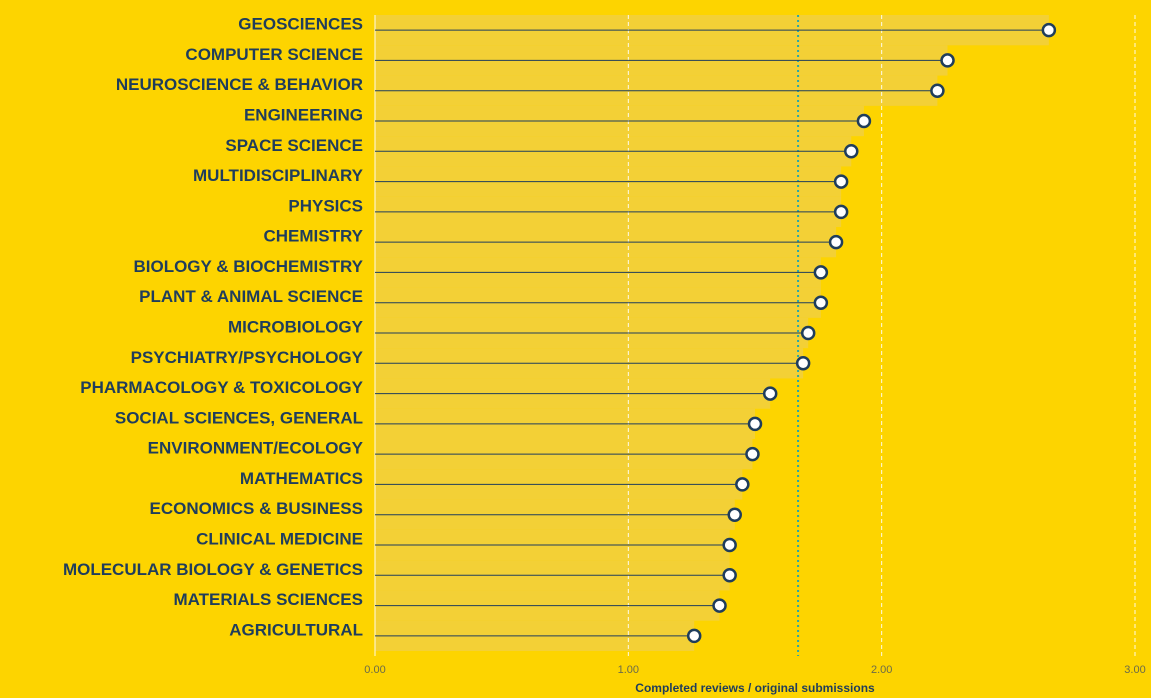 The image size is (1151, 698). What do you see at coordinates (248, 266) in the screenshot?
I see `category-label: BIOLOGY & BIOCHEMISTRY` at bounding box center [248, 266].